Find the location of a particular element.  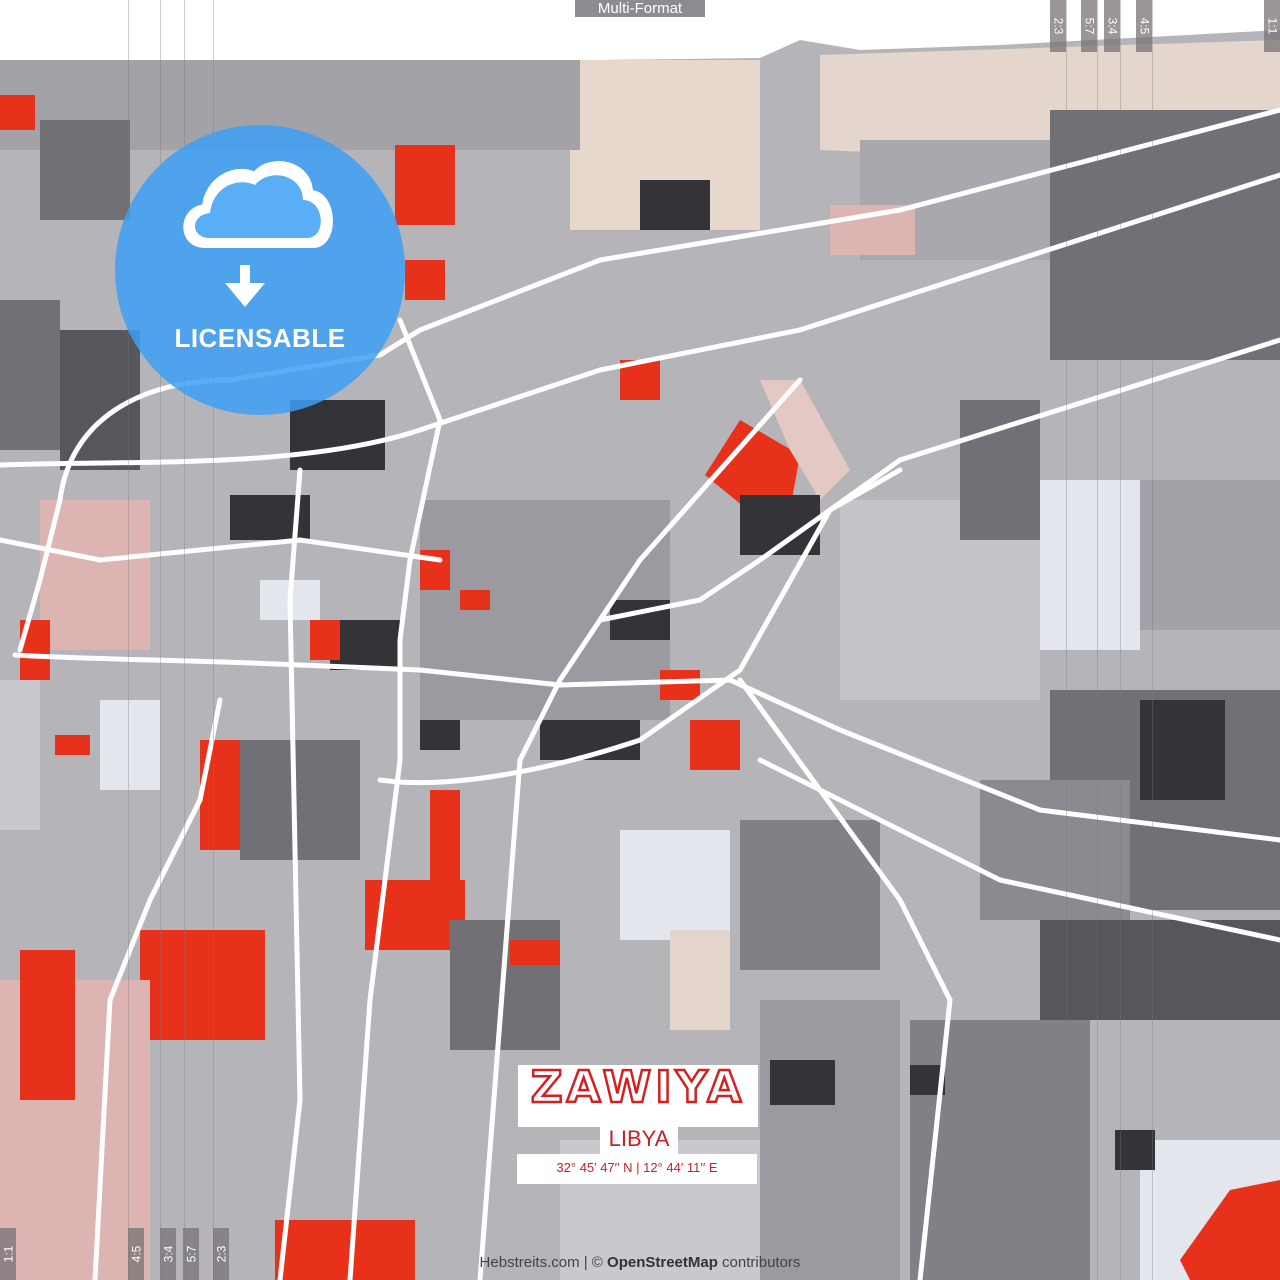

coordinates-background is located at coordinates (637, 1169).